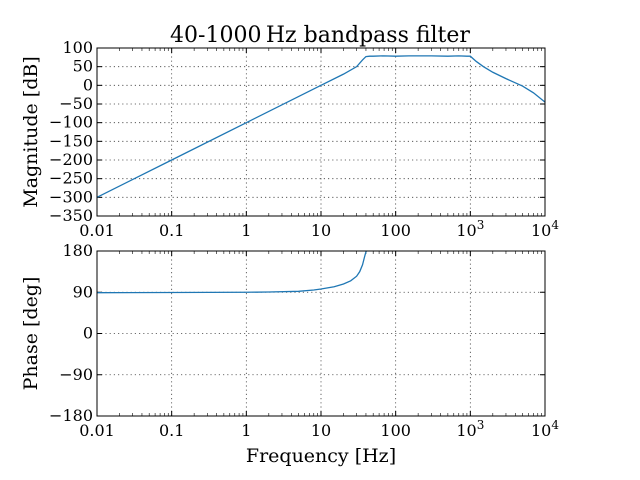 This screenshot has width=640, height=480. Describe the element at coordinates (71, 415) in the screenshot. I see `y-tick-label: −180` at that location.